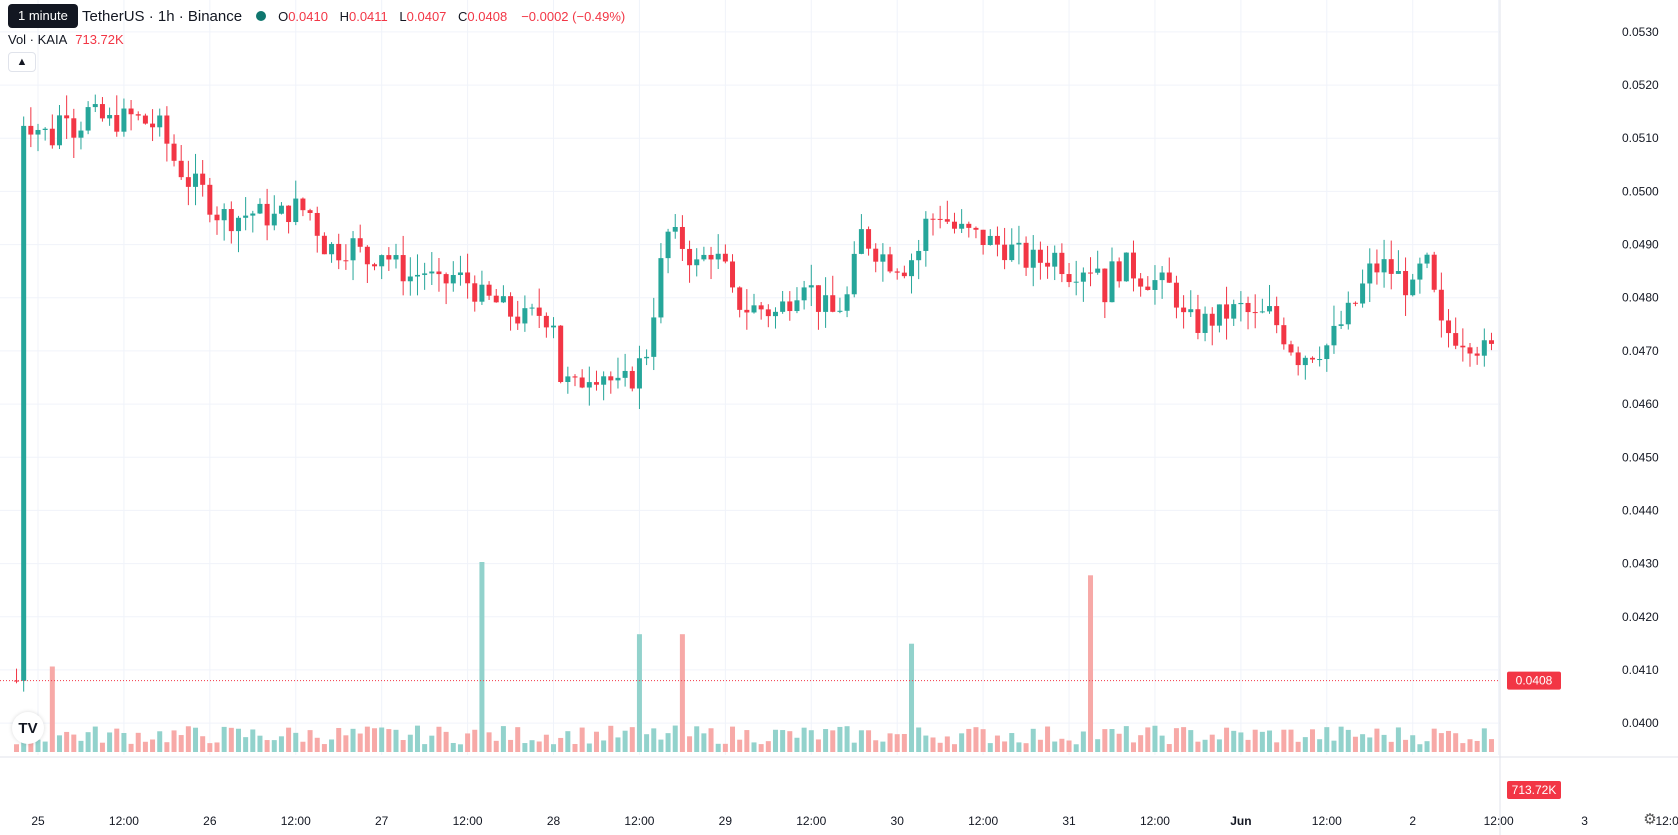 This screenshot has height=835, width=1678. What do you see at coordinates (38, 39) in the screenshot?
I see `volume-label: Vol · KAIA` at bounding box center [38, 39].